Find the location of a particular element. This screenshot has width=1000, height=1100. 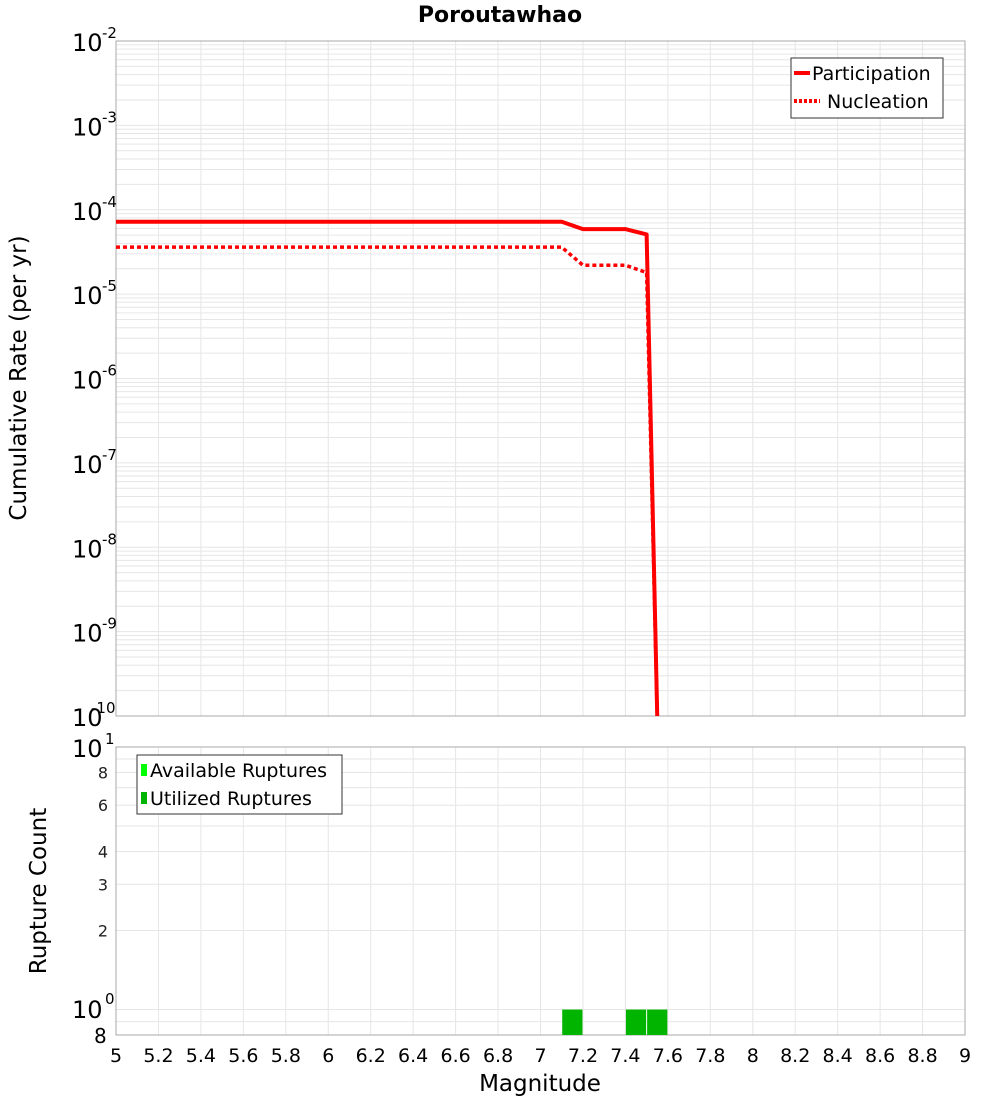

svg-text: 6.4 is located at coordinates (413, 1056).